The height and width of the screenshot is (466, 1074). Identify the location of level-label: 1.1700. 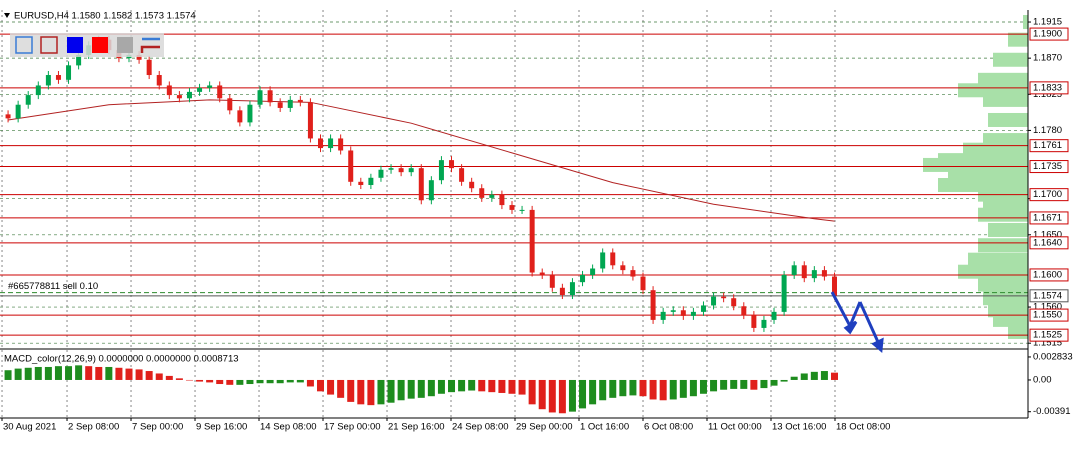
(1047, 194).